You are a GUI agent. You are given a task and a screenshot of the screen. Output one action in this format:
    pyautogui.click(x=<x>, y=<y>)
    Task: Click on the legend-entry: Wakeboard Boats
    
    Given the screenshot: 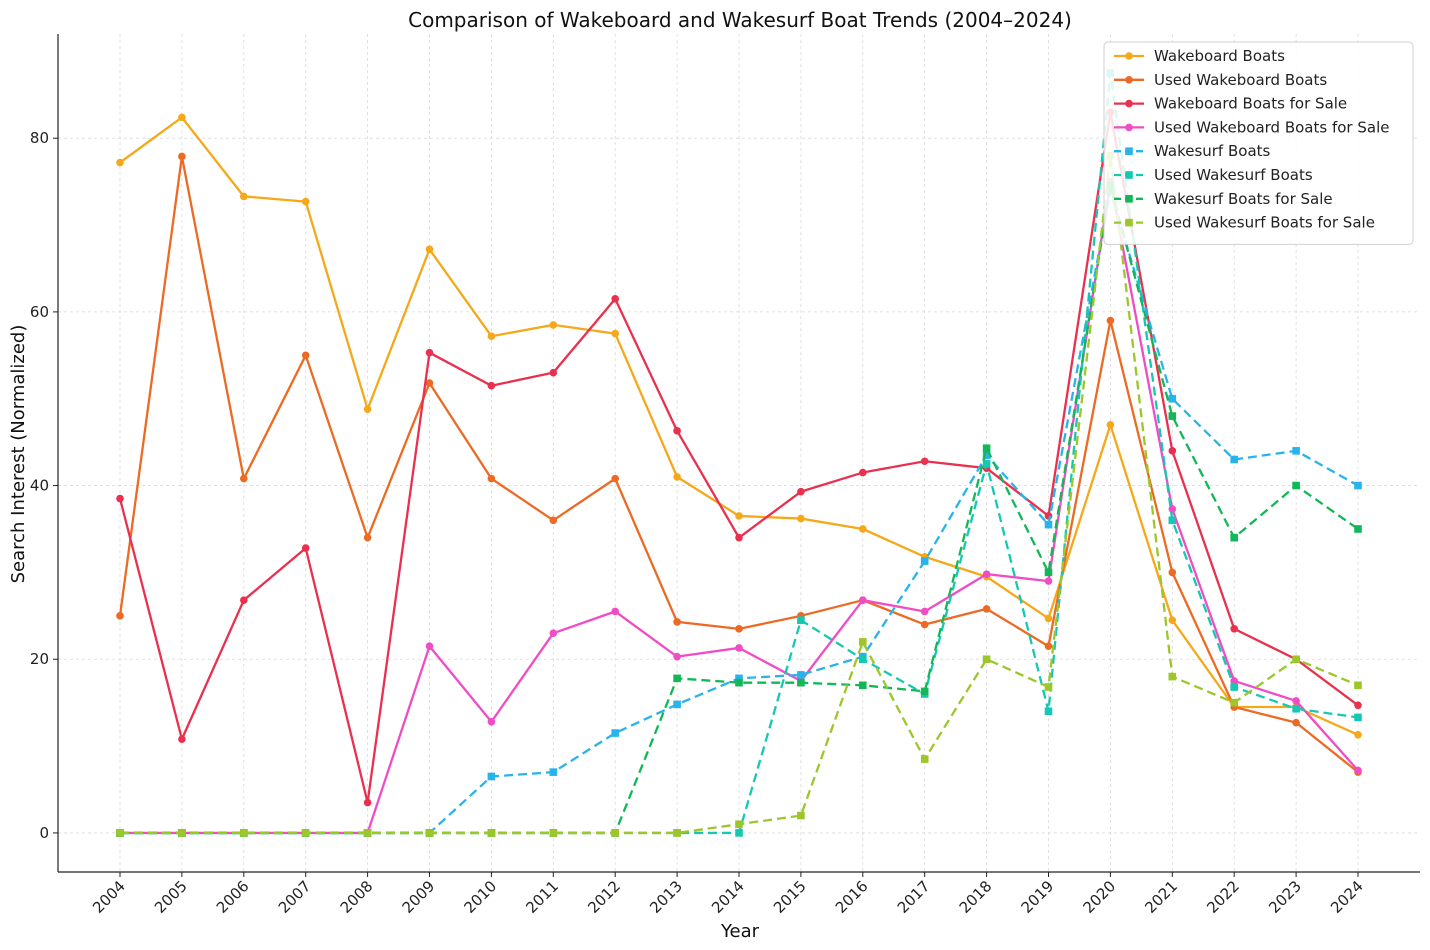 What is the action you would take?
    pyautogui.click(x=1199, y=56)
    